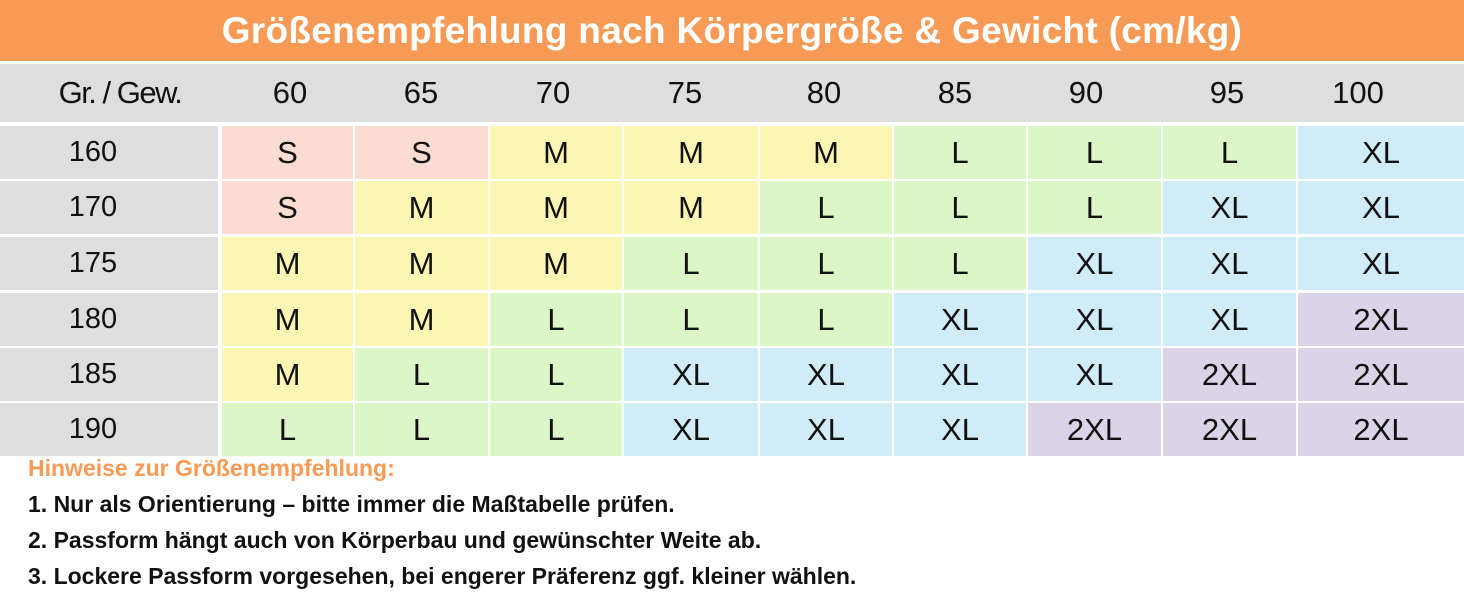 The image size is (1464, 600). What do you see at coordinates (211, 468) in the screenshot?
I see `notes-heading: Hinweise zur Größenempfehlung:` at bounding box center [211, 468].